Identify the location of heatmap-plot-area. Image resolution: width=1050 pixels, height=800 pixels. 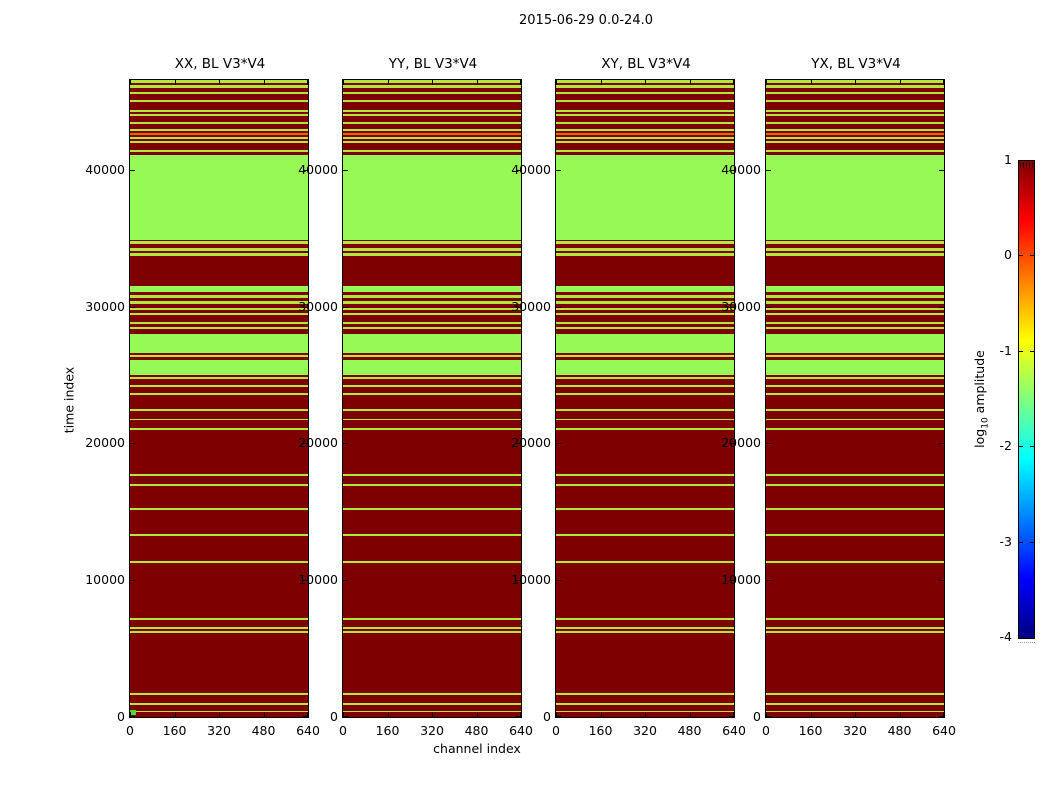
(645, 398).